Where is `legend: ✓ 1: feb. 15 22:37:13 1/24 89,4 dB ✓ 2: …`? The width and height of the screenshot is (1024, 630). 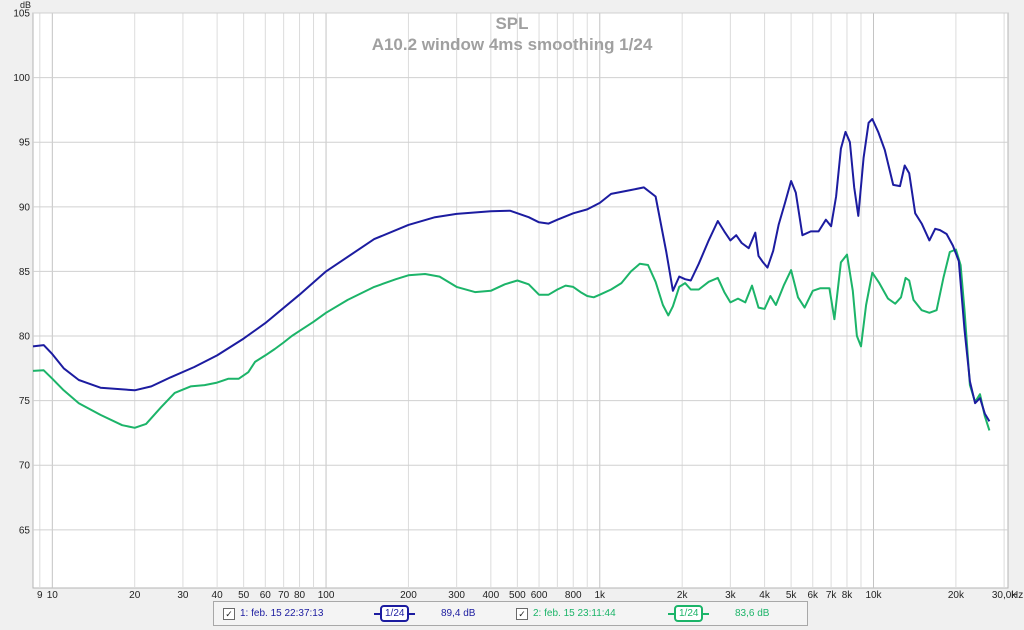 legend: ✓ 1: feb. 15 22:37:13 1/24 89,4 dB ✓ 2: … is located at coordinates (510, 613).